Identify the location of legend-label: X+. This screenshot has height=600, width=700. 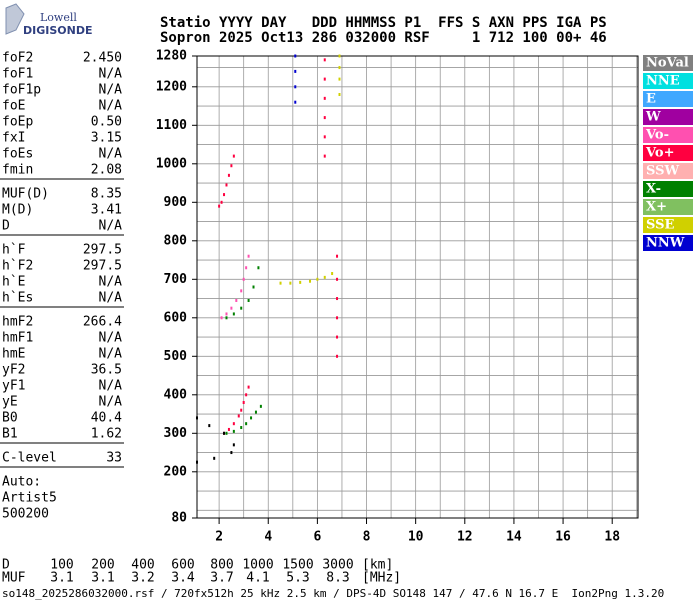
(656, 207).